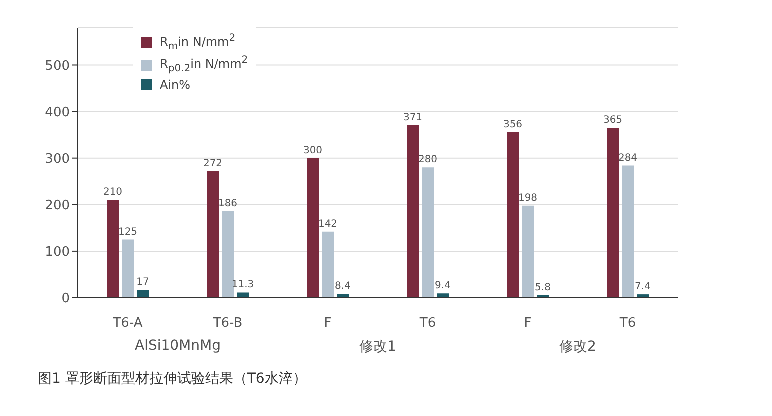 The width and height of the screenshot is (772, 416). I want to click on text: 图1 罩形断面型材拉伸试验结果（T6水淬）, so click(172, 379).